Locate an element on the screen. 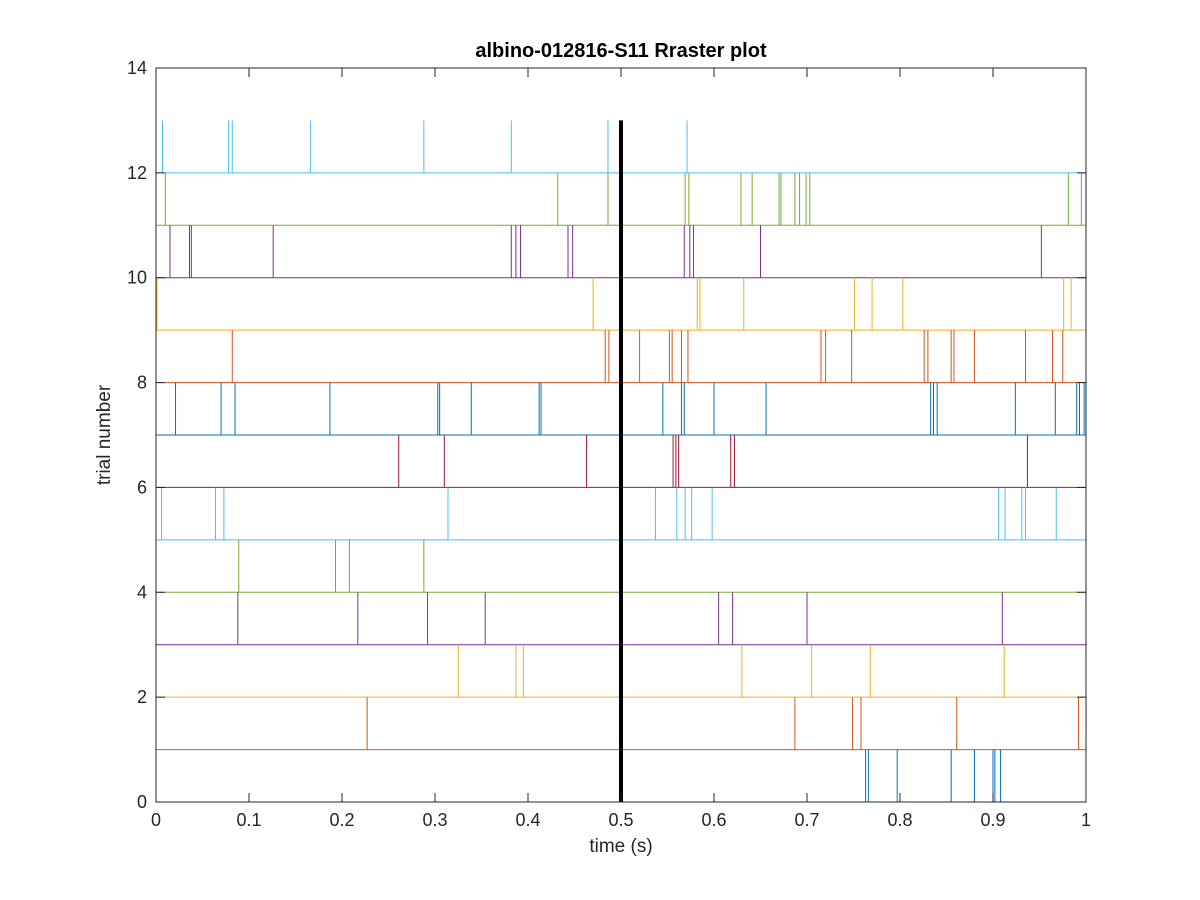 The width and height of the screenshot is (1200, 900). y-tick-label: 6 is located at coordinates (142, 487).